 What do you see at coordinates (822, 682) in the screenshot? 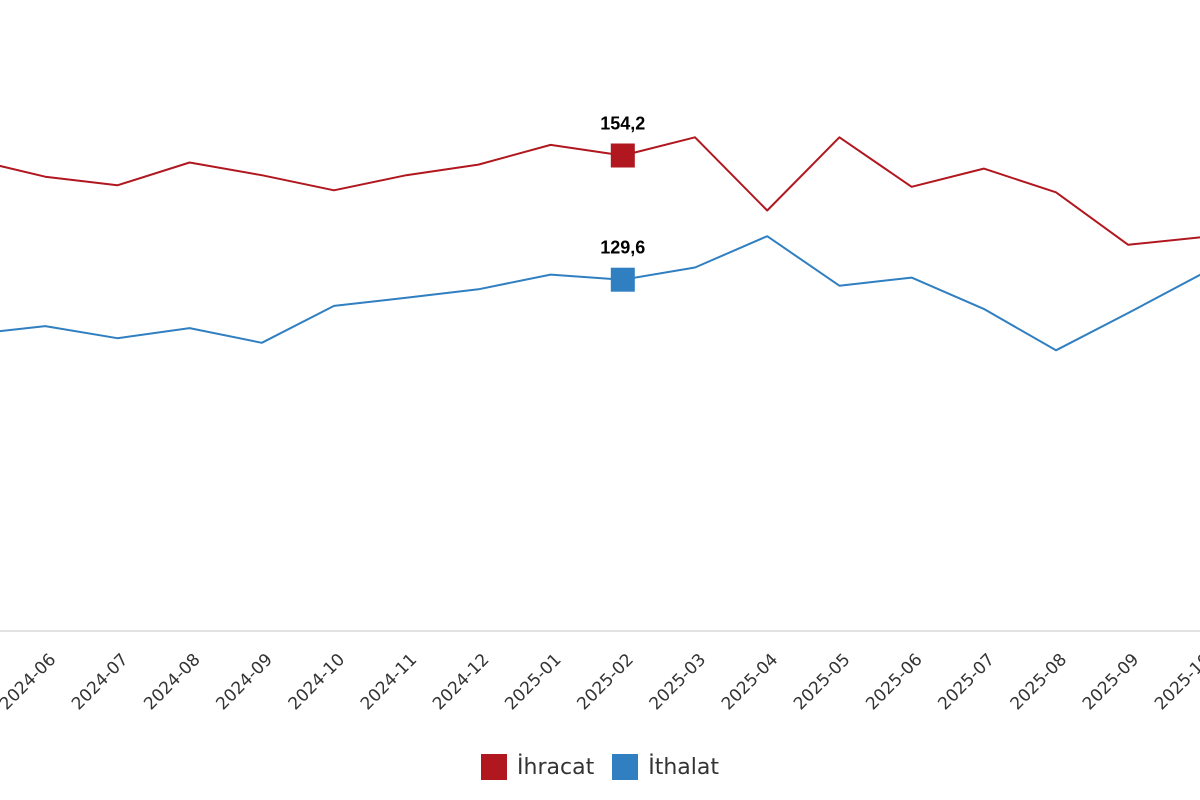
I see `x-tick-label: 2025-05` at bounding box center [822, 682].